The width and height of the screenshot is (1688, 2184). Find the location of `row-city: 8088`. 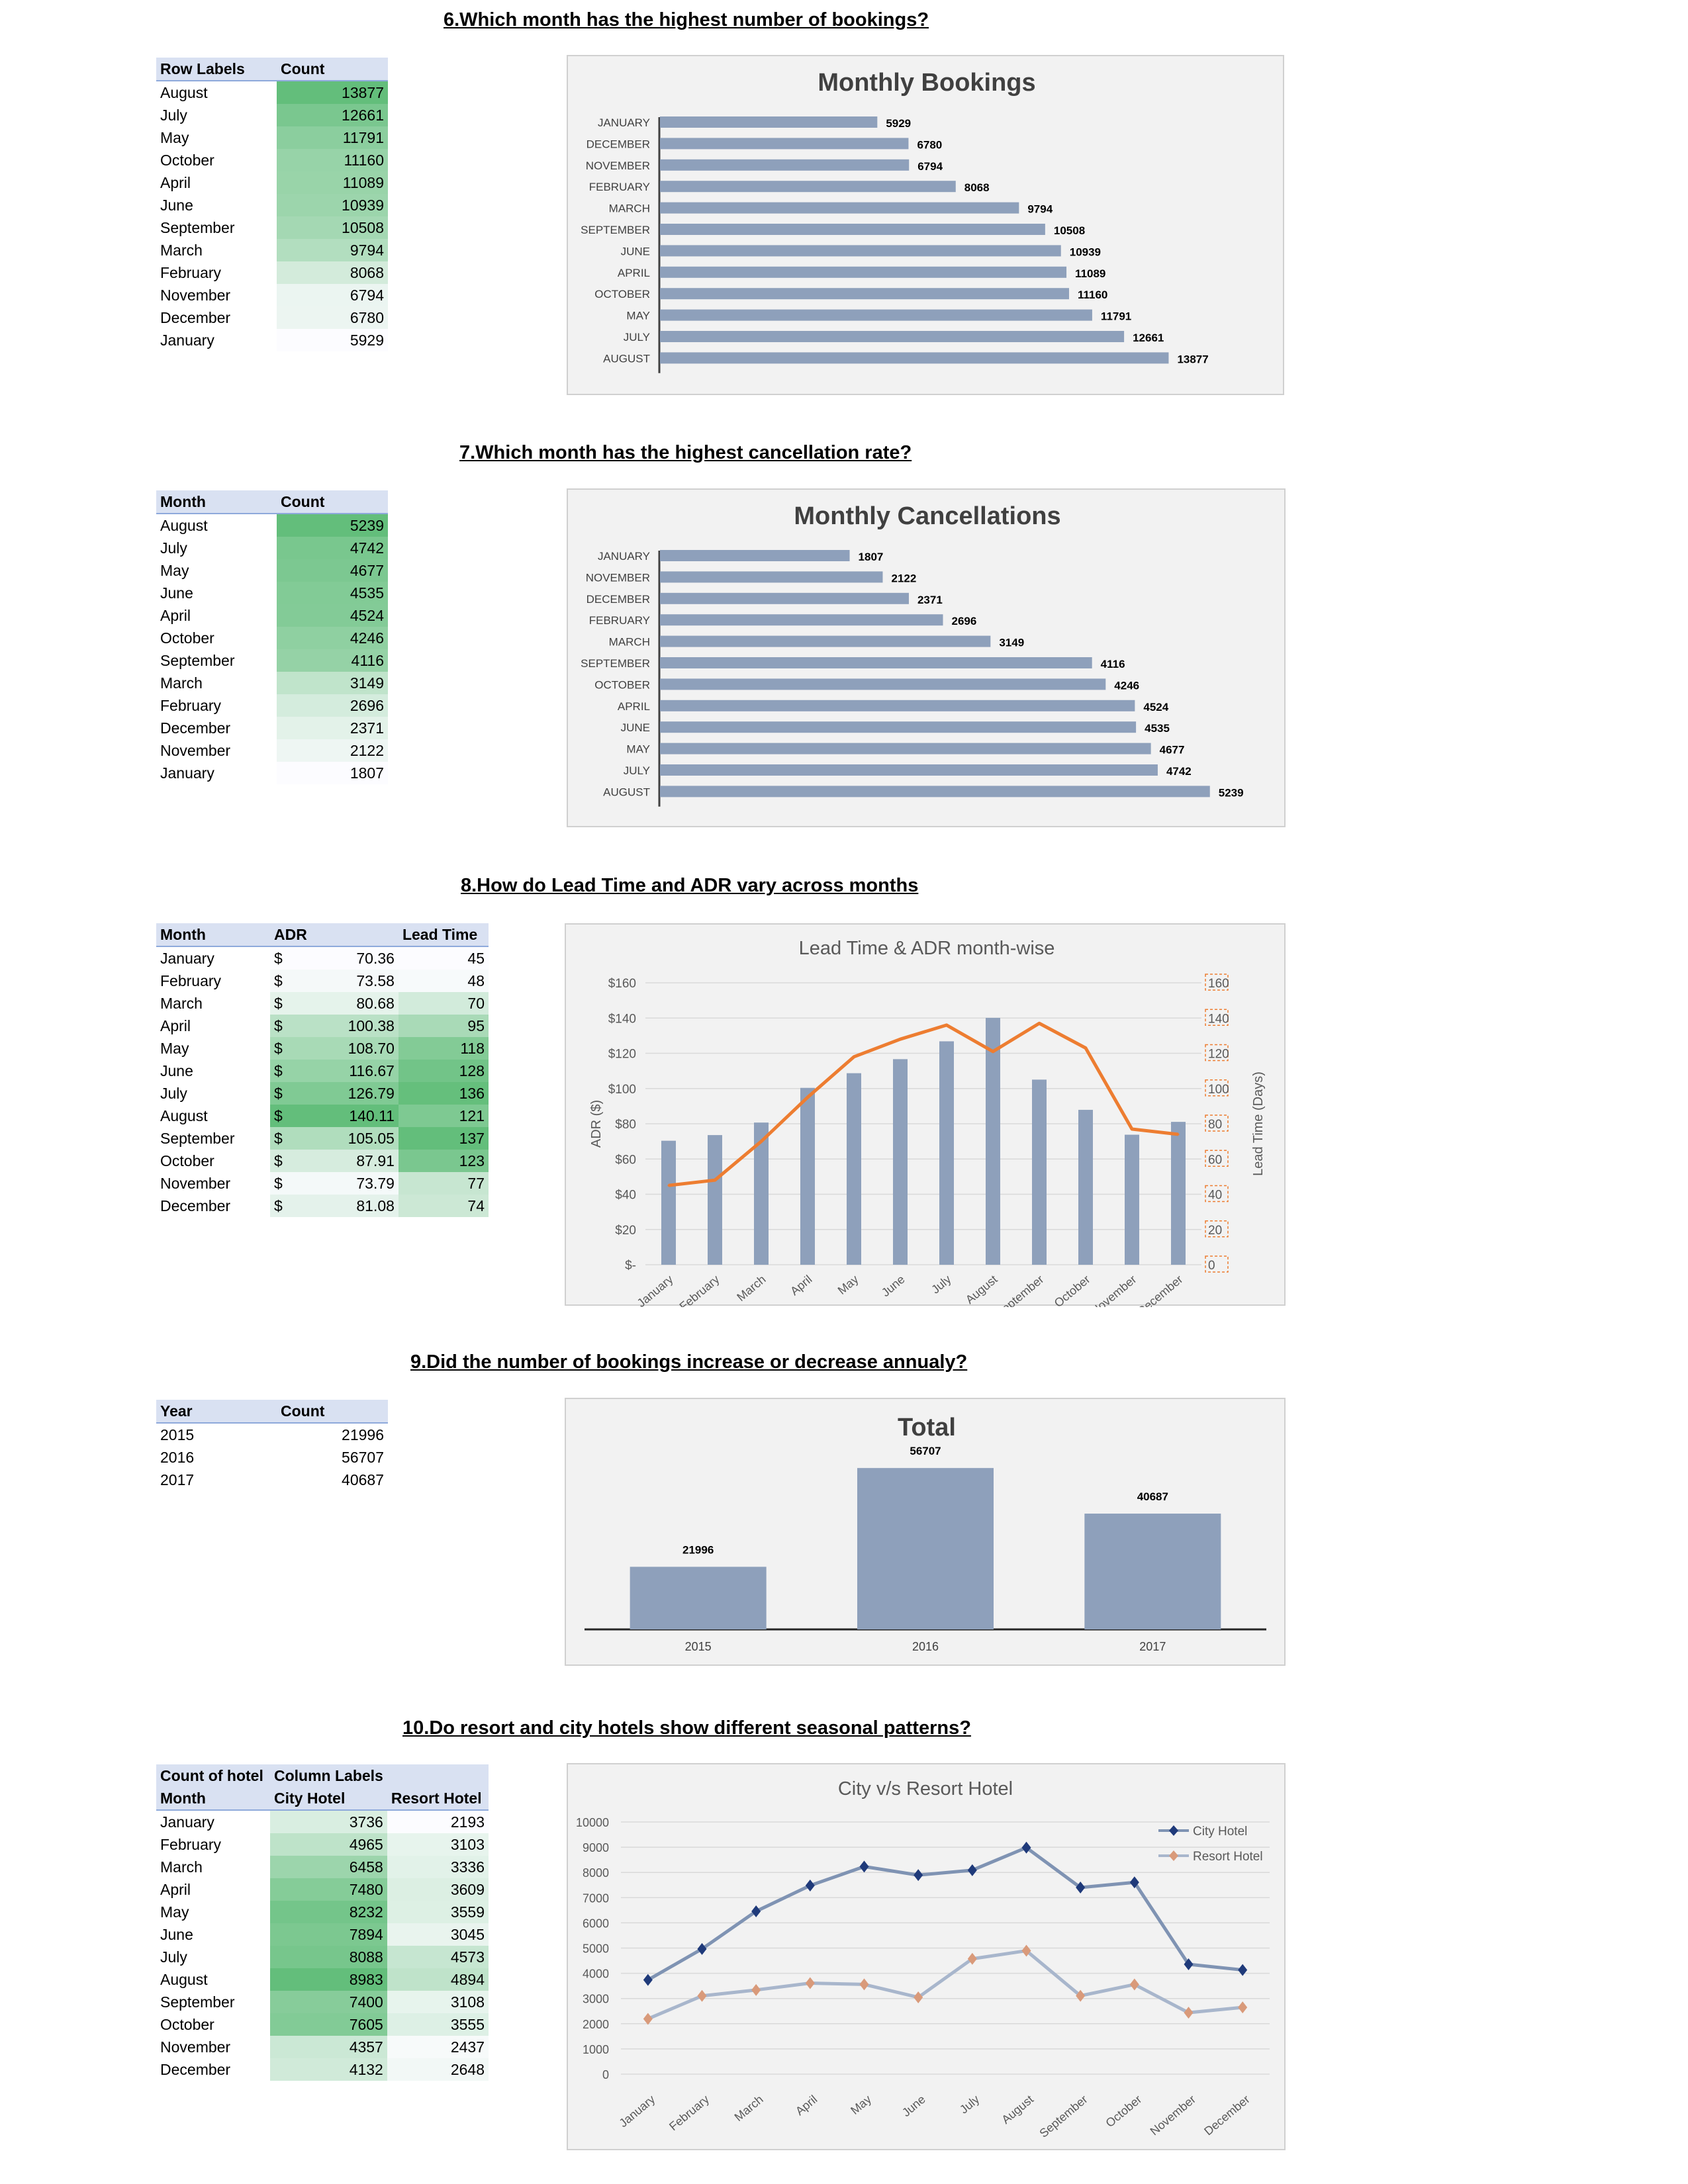

row-city: 8088 is located at coordinates (328, 1957).